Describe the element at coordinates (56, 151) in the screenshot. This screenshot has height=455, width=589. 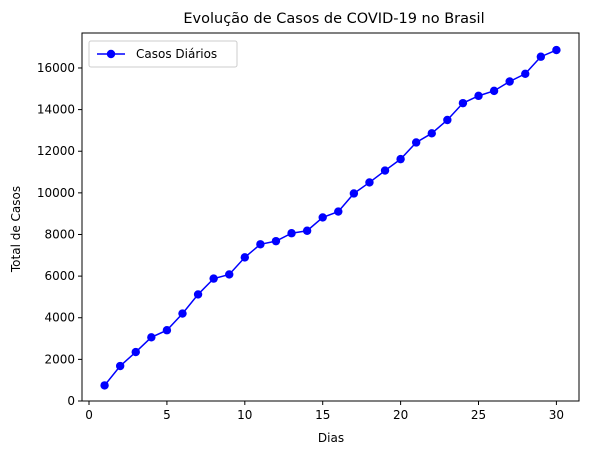
I see `y-tick-label: 12000` at that location.